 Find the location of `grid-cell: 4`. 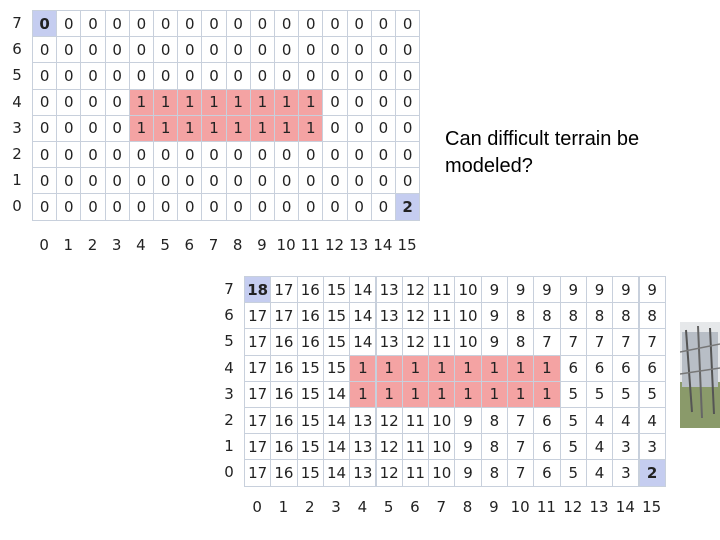

grid-cell: 4 is located at coordinates (599, 421).